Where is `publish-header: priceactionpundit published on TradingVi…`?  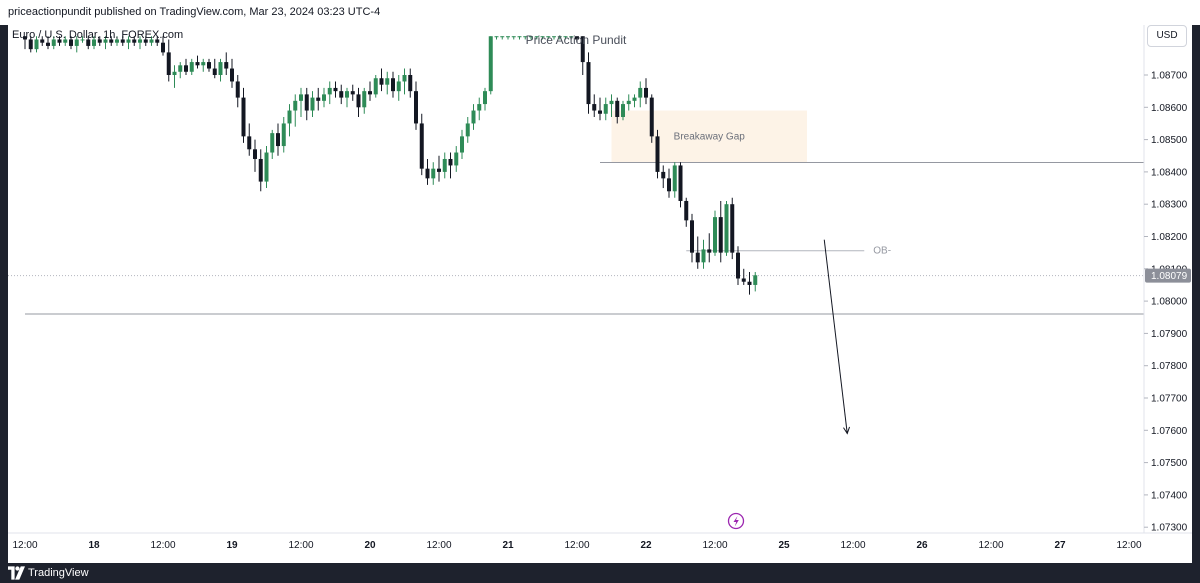
publish-header: priceactionpundit published on TradingVi… is located at coordinates (600, 12).